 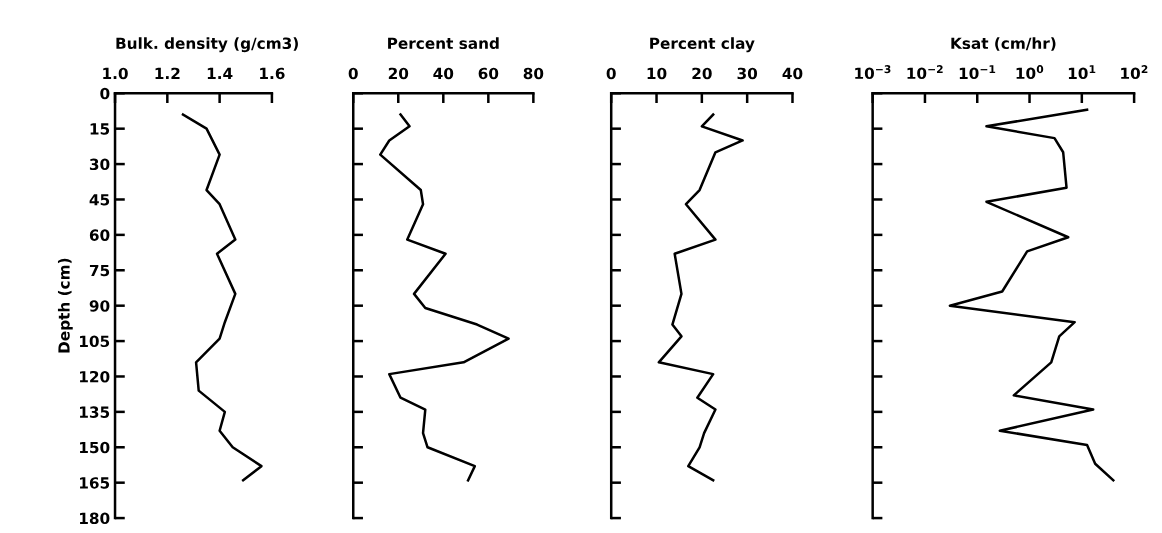 What do you see at coordinates (167, 73) in the screenshot?
I see `x-tick-label: 1.2` at bounding box center [167, 73].